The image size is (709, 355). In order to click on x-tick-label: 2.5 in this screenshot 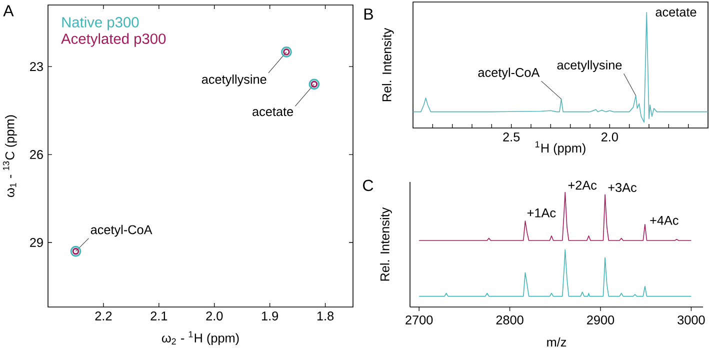, I will do `click(511, 137)`.